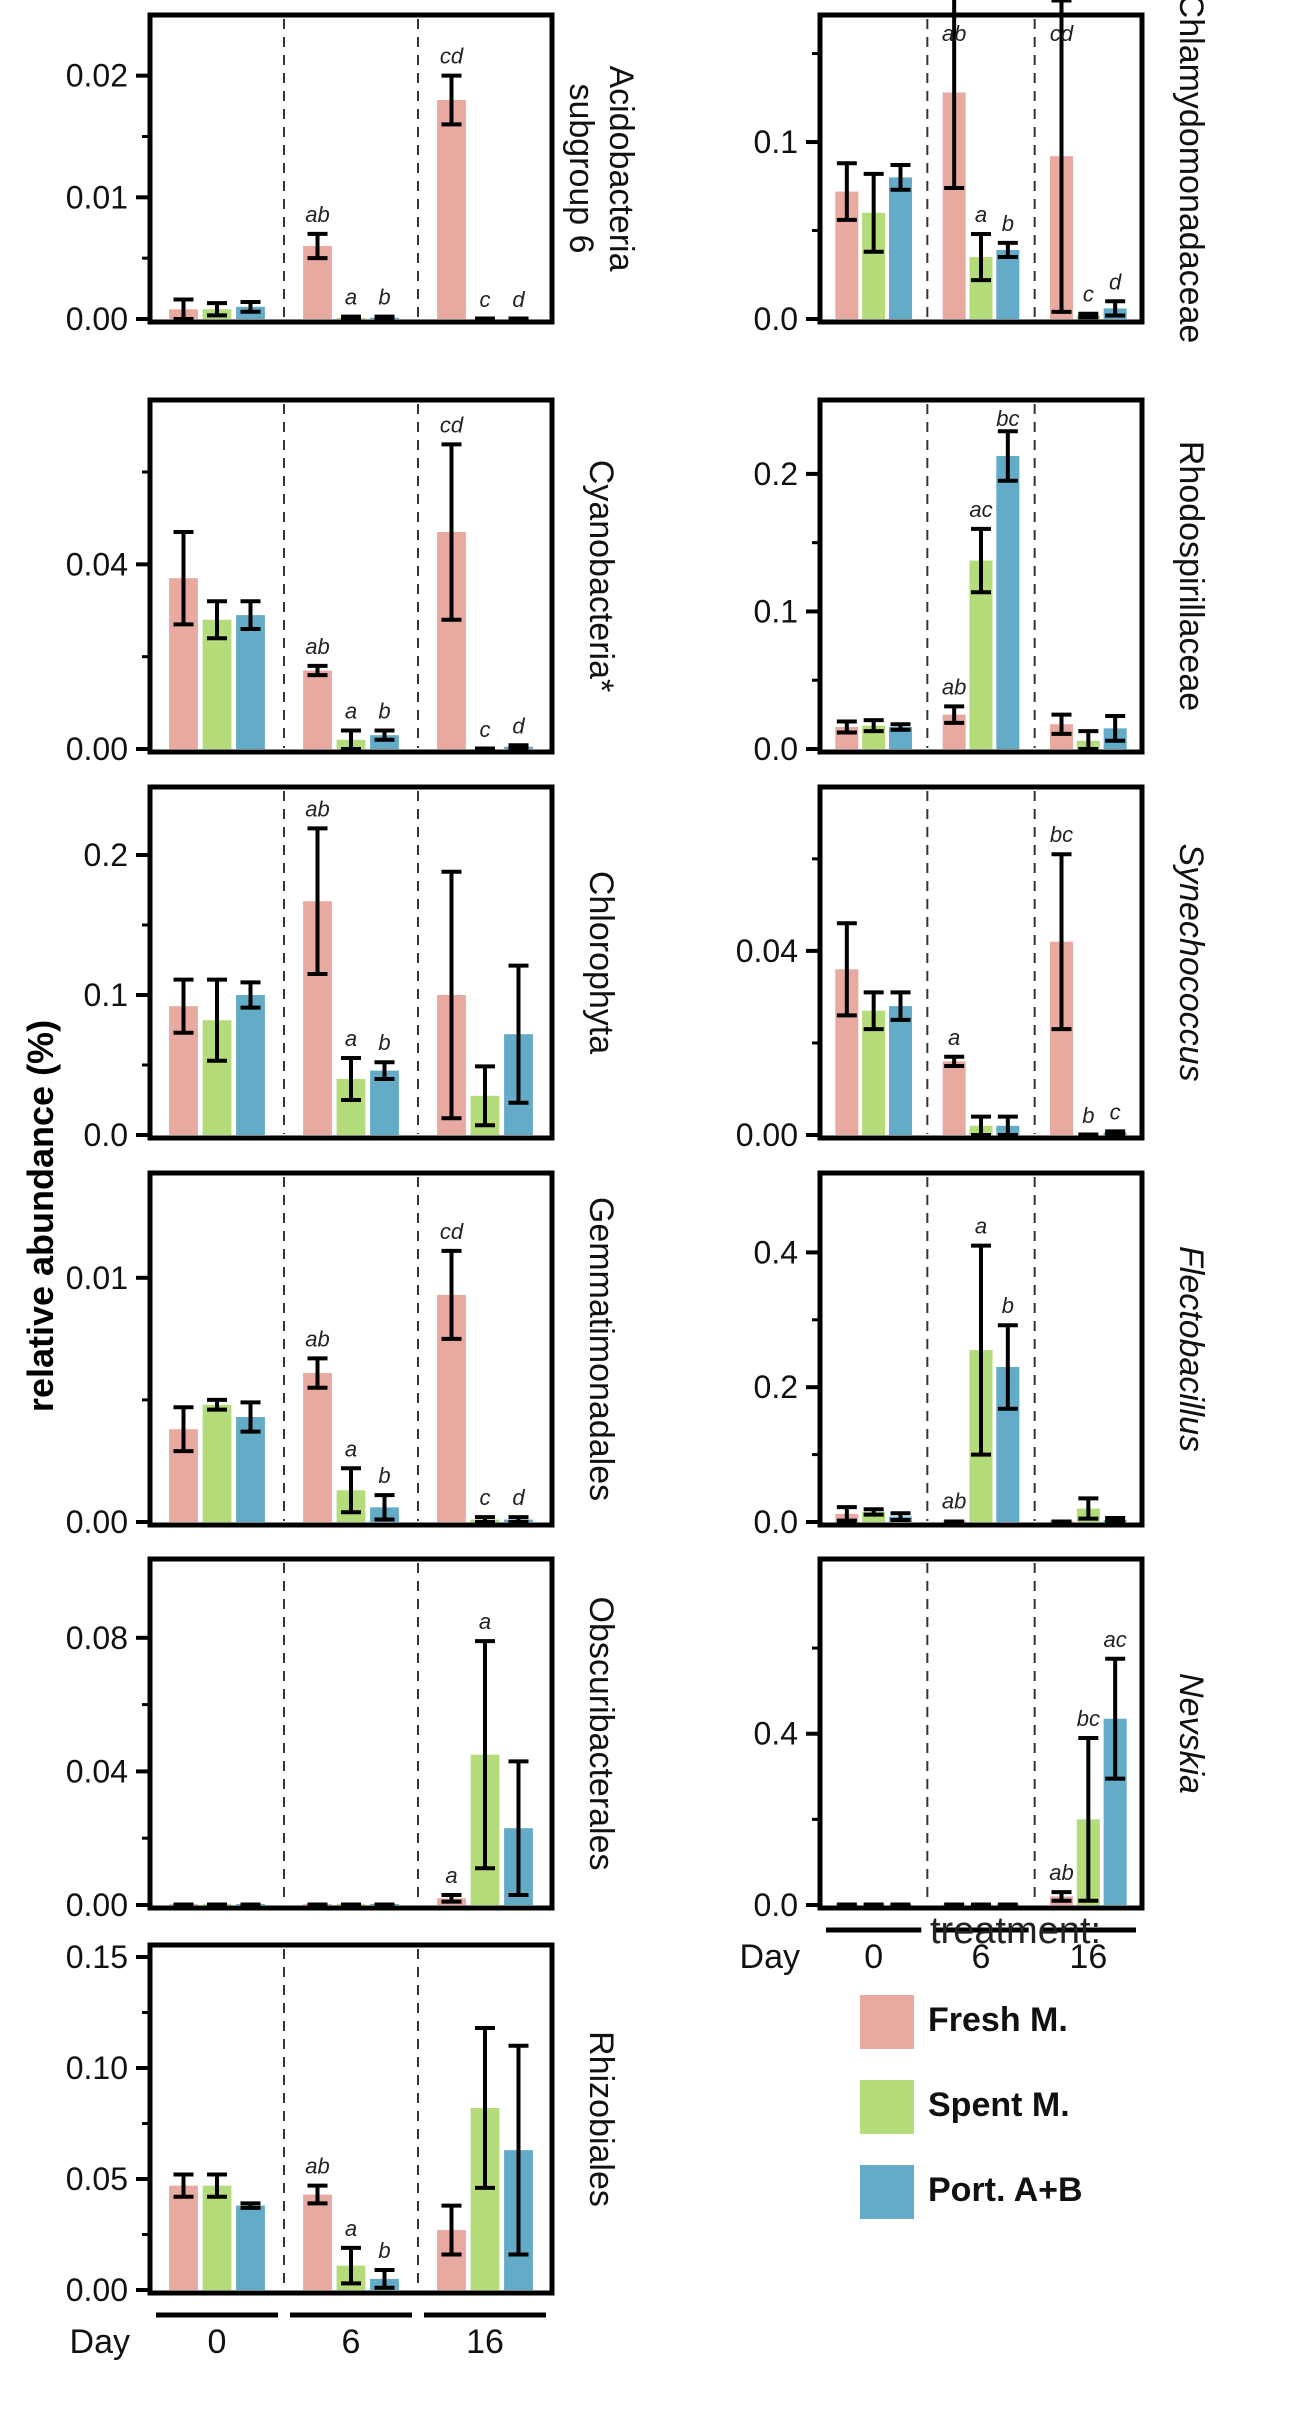  I want to click on bar-freshm-day16, so click(1061, 736).